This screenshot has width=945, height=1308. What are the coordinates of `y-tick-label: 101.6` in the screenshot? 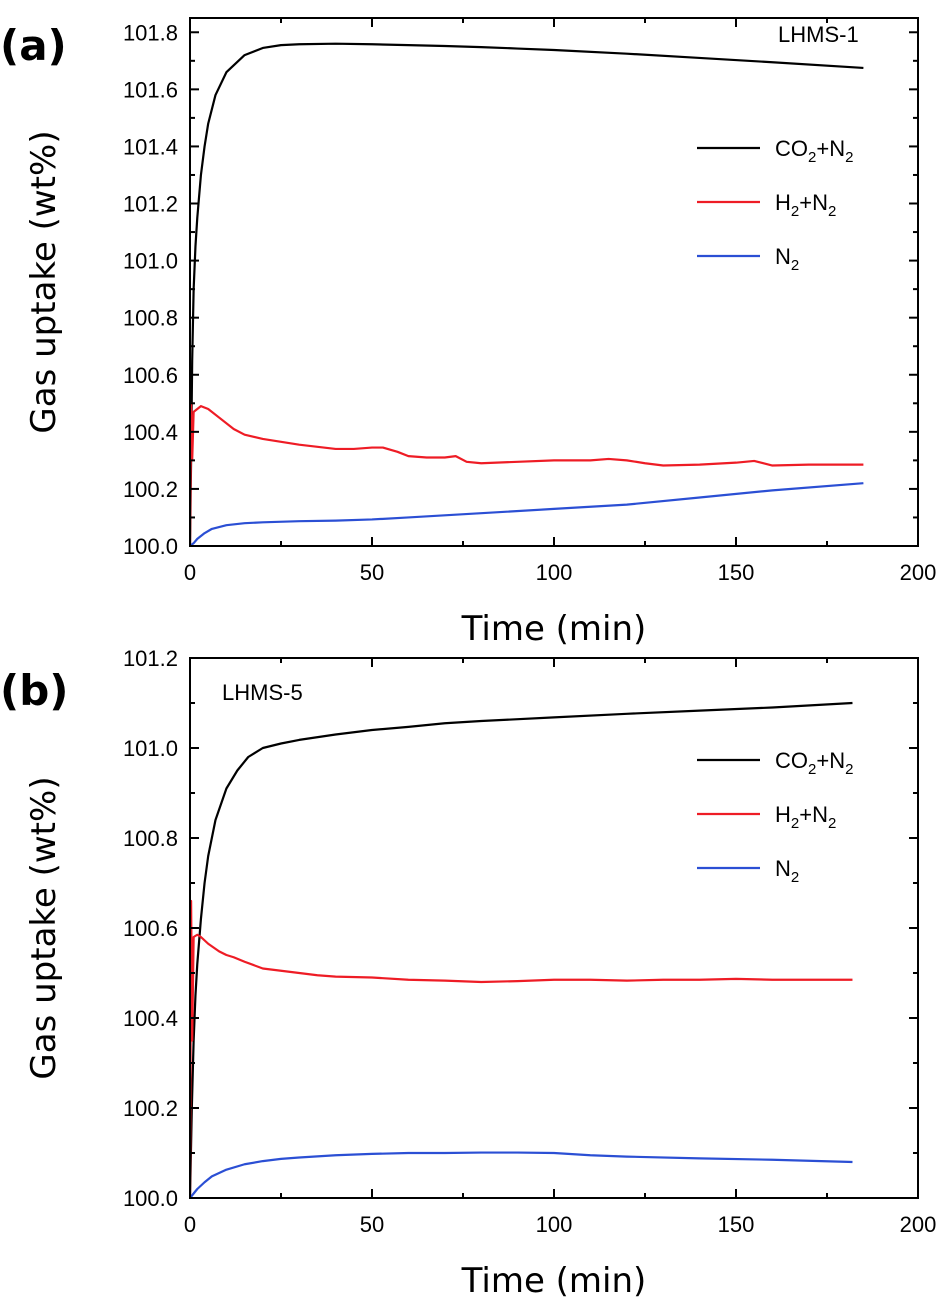 It's located at (150, 89).